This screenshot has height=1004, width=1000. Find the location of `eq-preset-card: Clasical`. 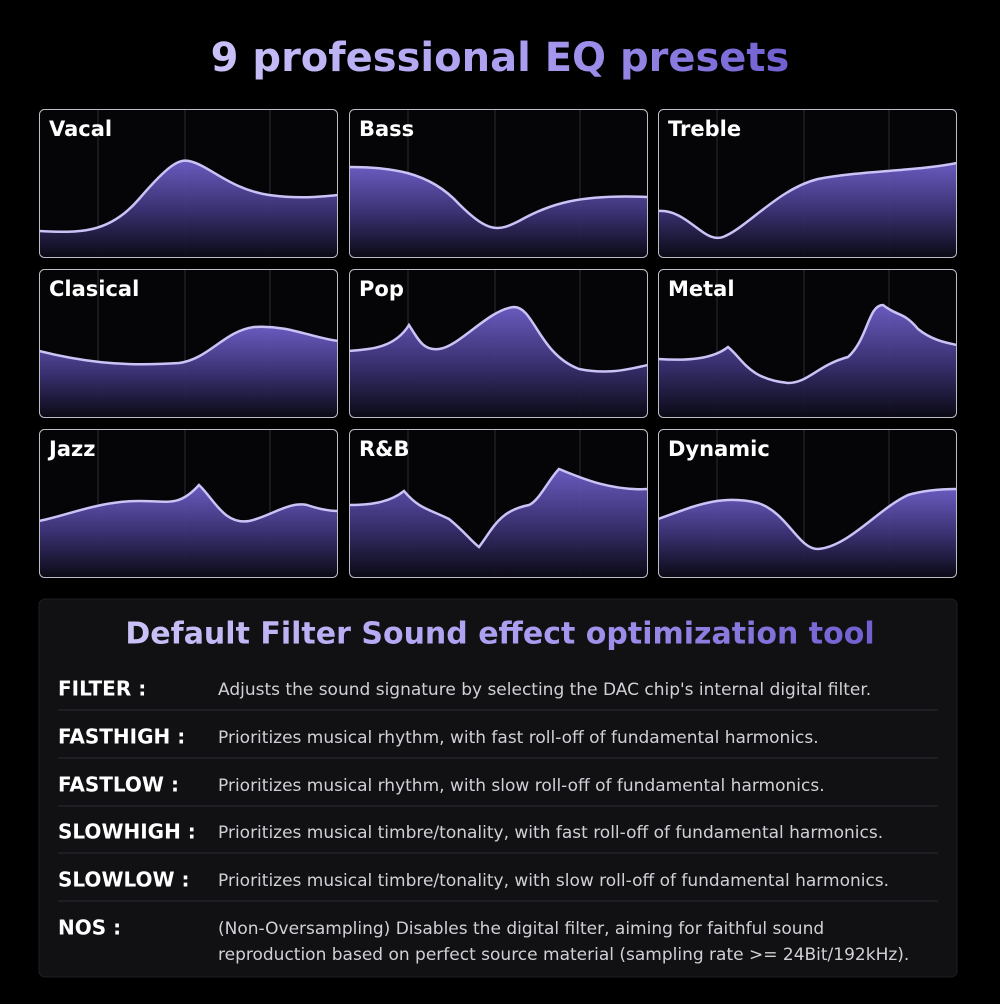

eq-preset-card: Clasical is located at coordinates (188, 343).